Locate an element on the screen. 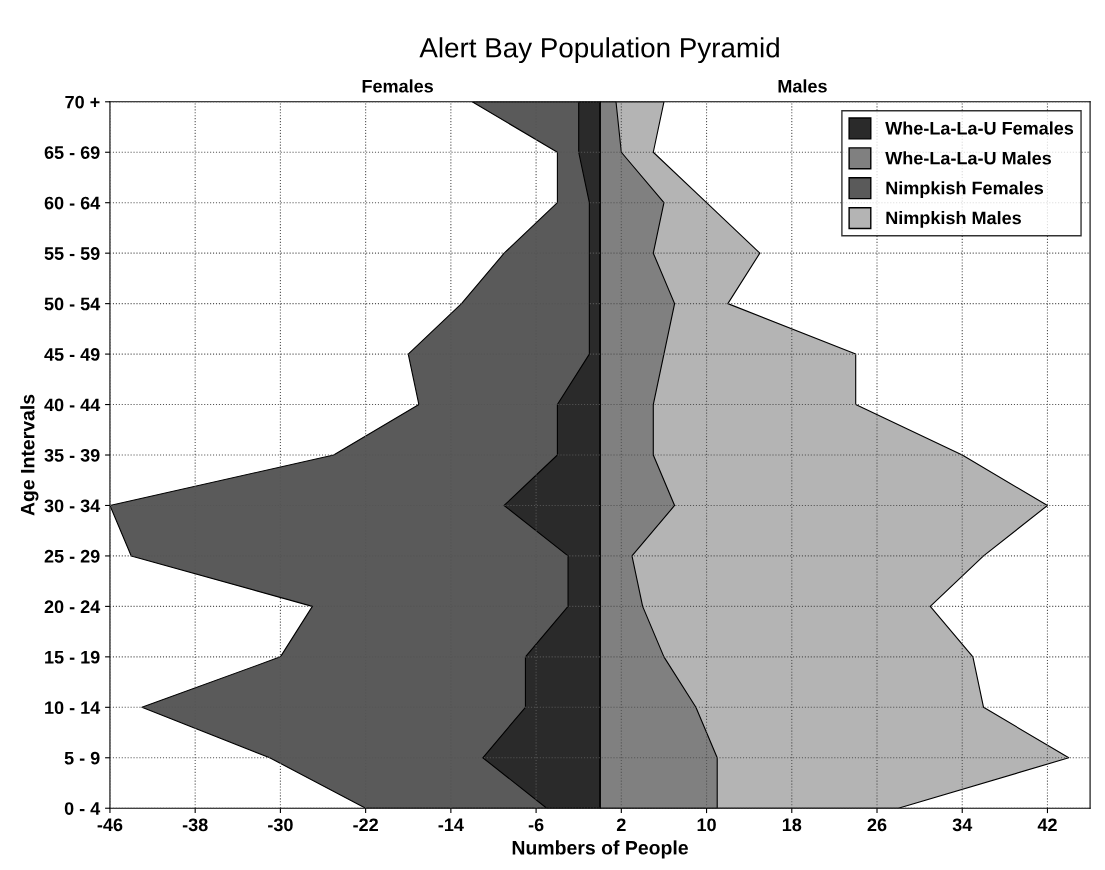 The width and height of the screenshot is (1105, 870). x-tick-label: 10 is located at coordinates (706, 825).